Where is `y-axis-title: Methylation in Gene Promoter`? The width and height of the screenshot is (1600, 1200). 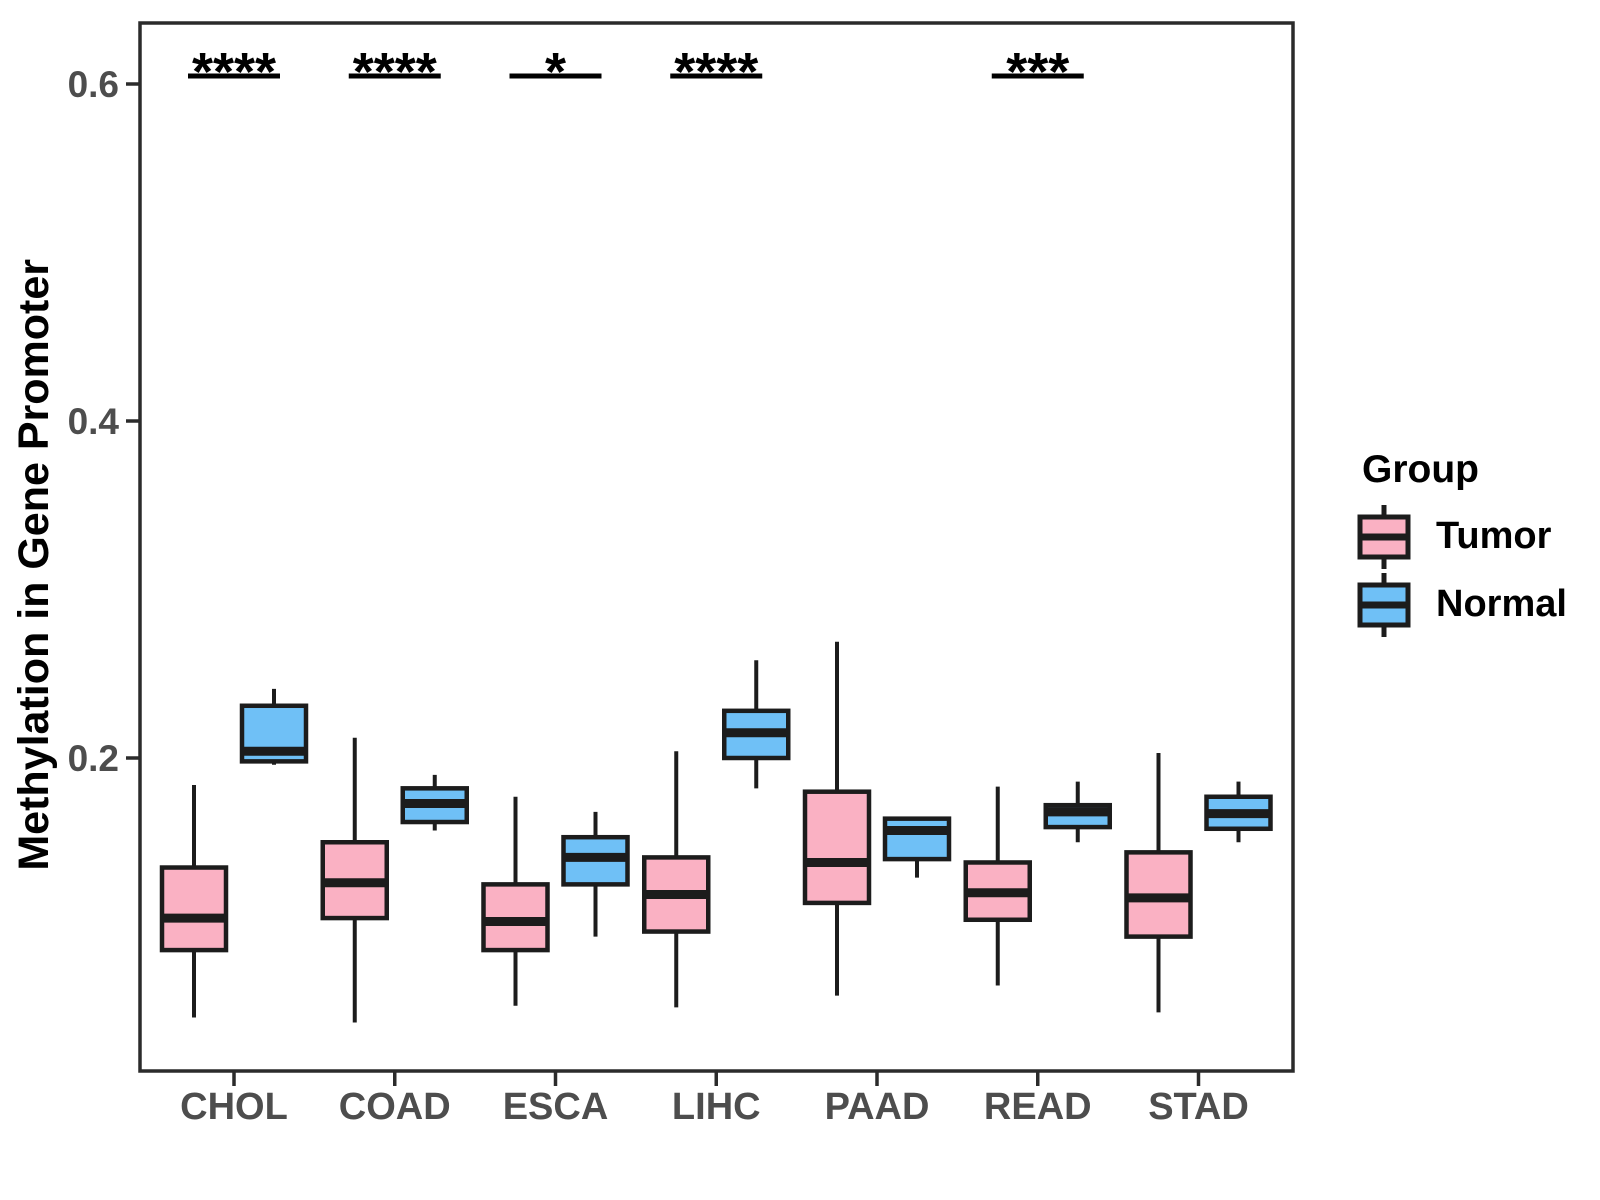
y-axis-title: Methylation in Gene Promoter is located at coordinates (33, 565).